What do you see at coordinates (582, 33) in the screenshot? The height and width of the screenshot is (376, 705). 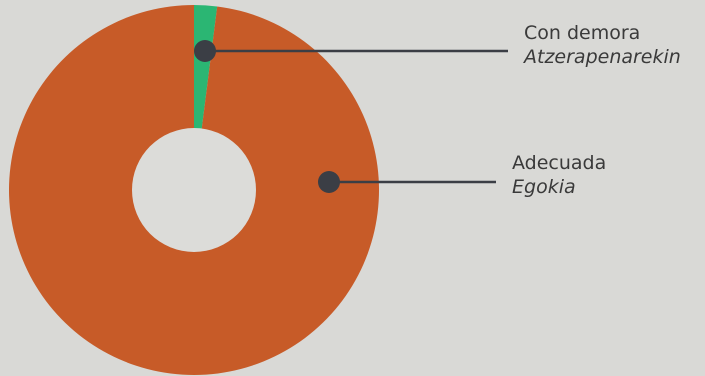 I see `label-con-demora-primary: Con demora` at bounding box center [582, 33].